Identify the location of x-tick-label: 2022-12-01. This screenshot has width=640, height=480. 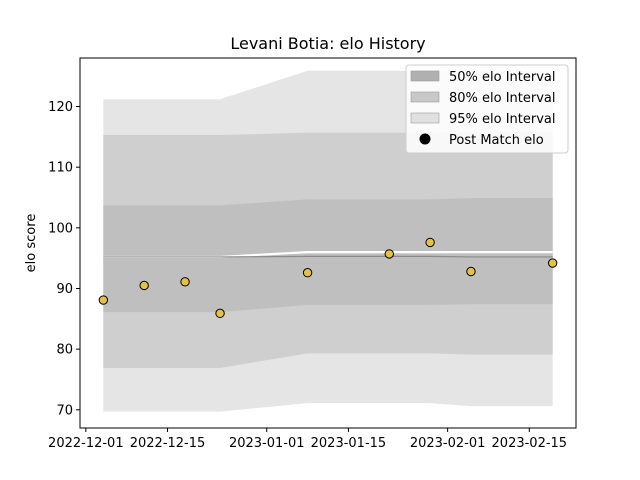
(86, 443).